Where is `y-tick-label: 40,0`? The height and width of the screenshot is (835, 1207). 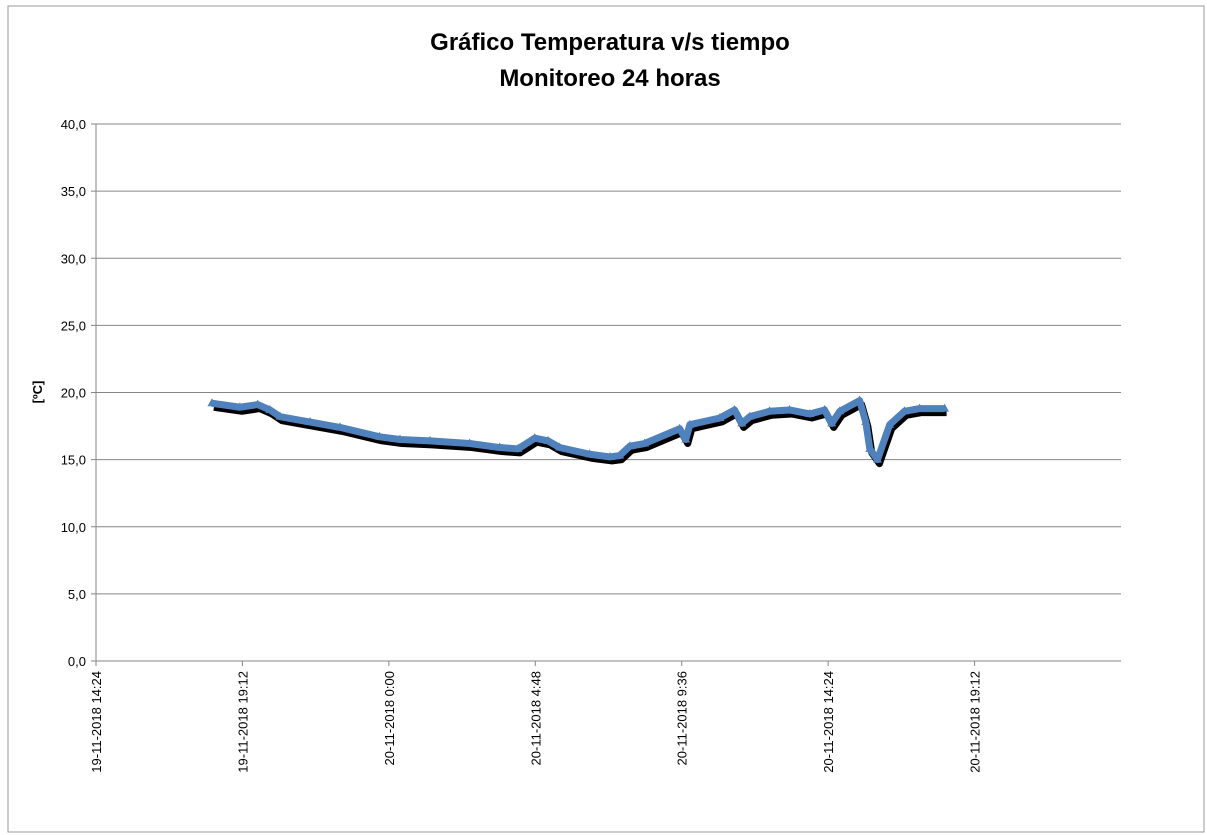 y-tick-label: 40,0 is located at coordinates (73, 124).